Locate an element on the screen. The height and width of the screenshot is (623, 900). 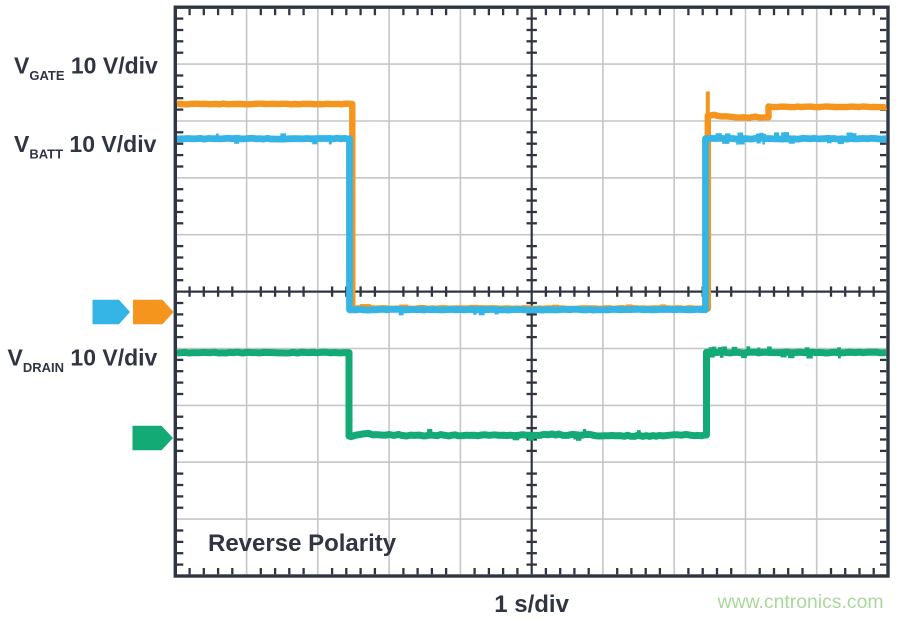
svg-text: Reverse Polarity is located at coordinates (302, 543).